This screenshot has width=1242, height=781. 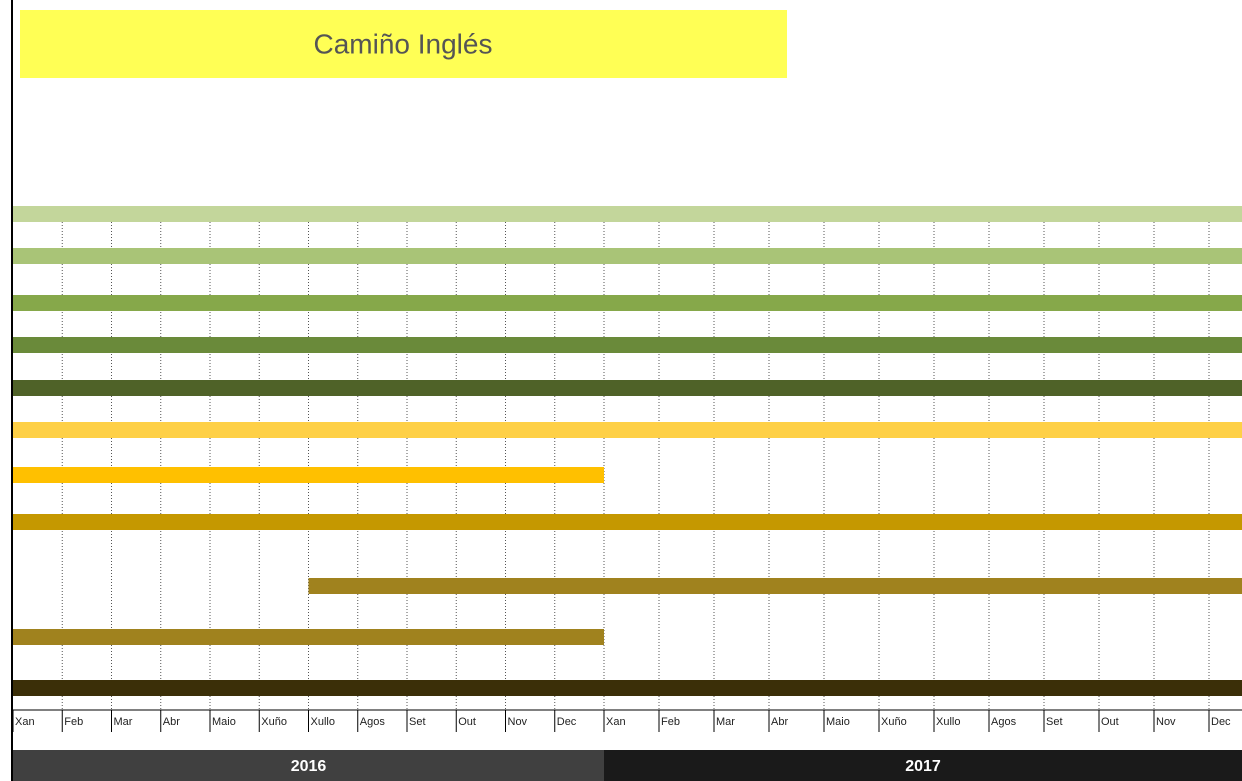 I want to click on year-label: 2016, so click(x=309, y=766).